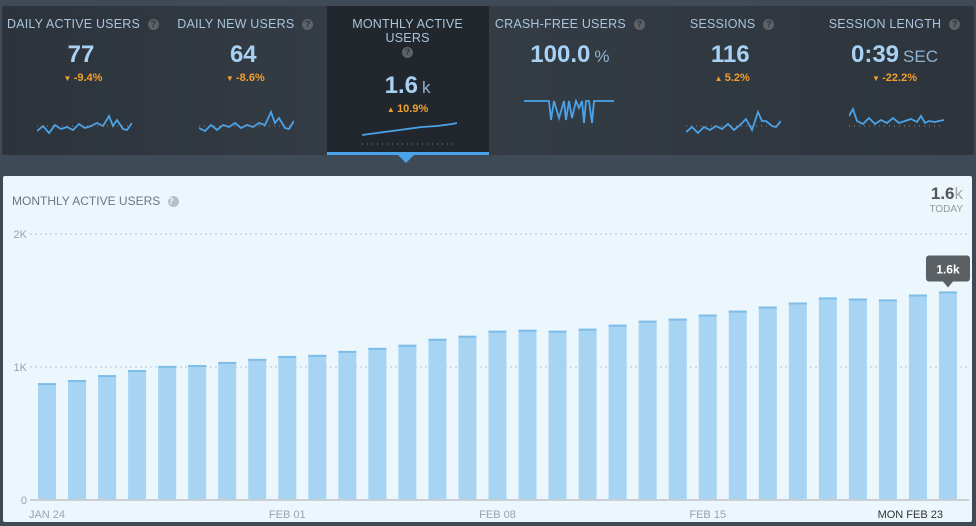 The height and width of the screenshot is (526, 976). What do you see at coordinates (899, 78) in the screenshot?
I see `metric-change-text: -22.2%` at bounding box center [899, 78].